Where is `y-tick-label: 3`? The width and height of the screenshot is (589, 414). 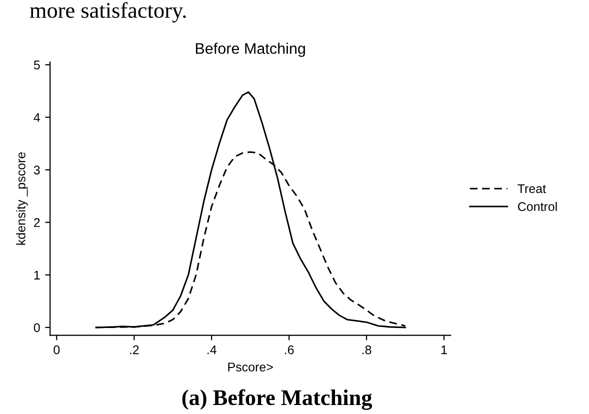 y-tick-label: 3 is located at coordinates (37, 170).